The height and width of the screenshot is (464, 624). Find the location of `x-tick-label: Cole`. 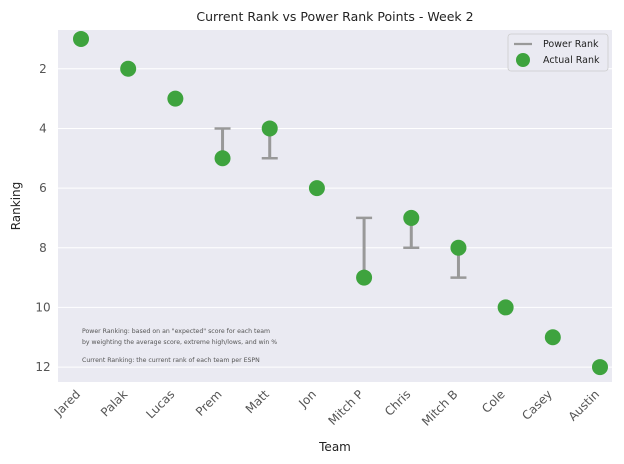

x-tick-label: Cole is located at coordinates (493, 401).